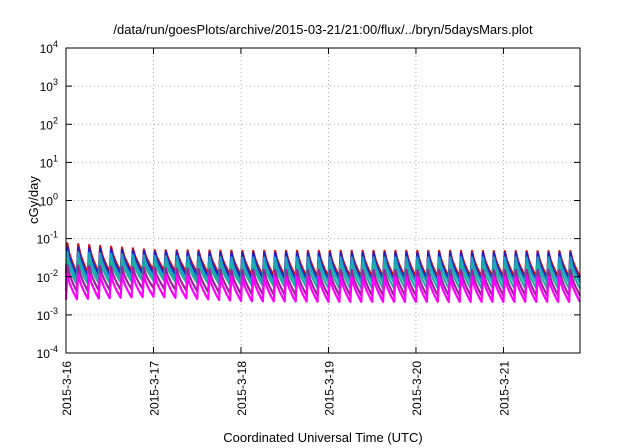 The width and height of the screenshot is (640, 448). What do you see at coordinates (47, 276) in the screenshot?
I see `y-tick-label: 10⁻²` at bounding box center [47, 276].